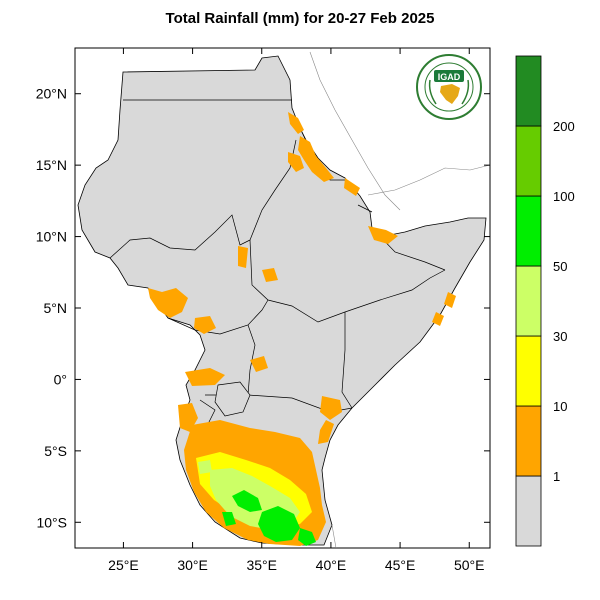  I want to click on colorbar-label: 50, so click(560, 266).